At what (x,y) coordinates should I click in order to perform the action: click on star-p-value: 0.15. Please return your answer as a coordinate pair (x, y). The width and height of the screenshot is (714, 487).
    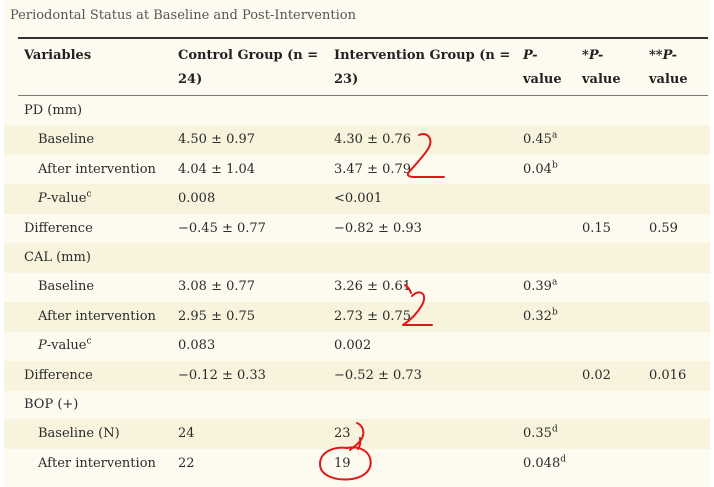
    Looking at the image, I should click on (596, 228).